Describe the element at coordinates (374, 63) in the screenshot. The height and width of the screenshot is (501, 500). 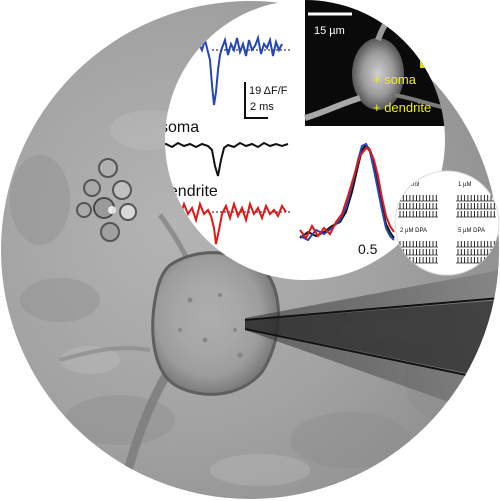
I see `fluorescence-panel: 15 µm + soma + dendrite` at that location.